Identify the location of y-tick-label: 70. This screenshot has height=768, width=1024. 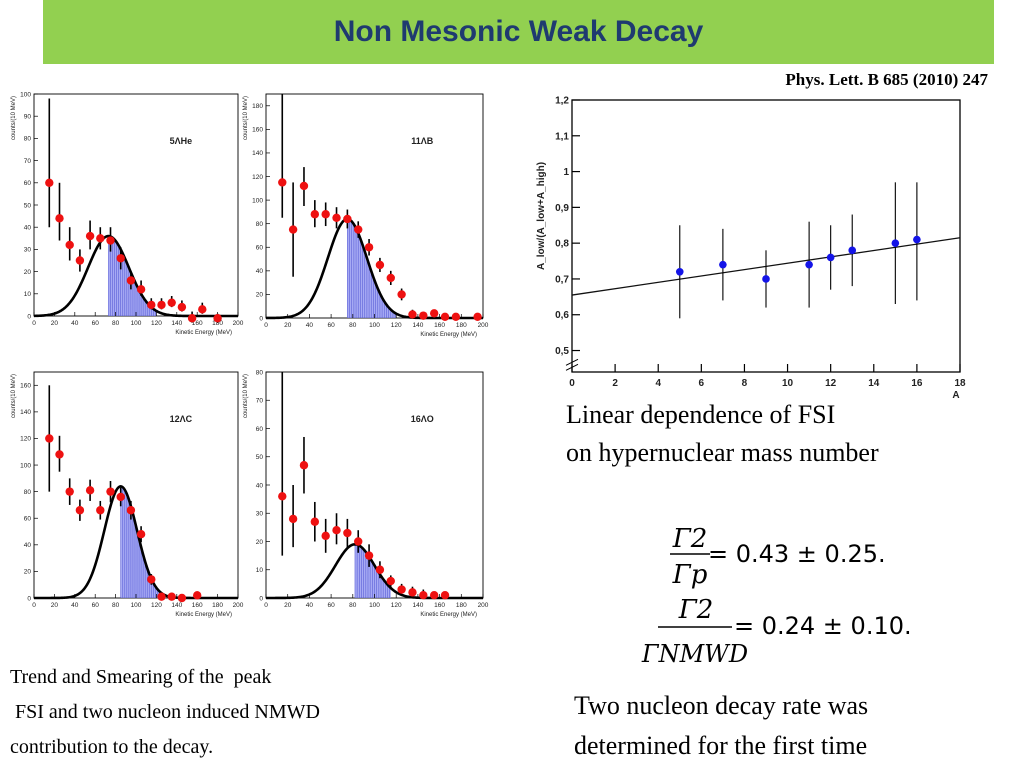
(28, 161).